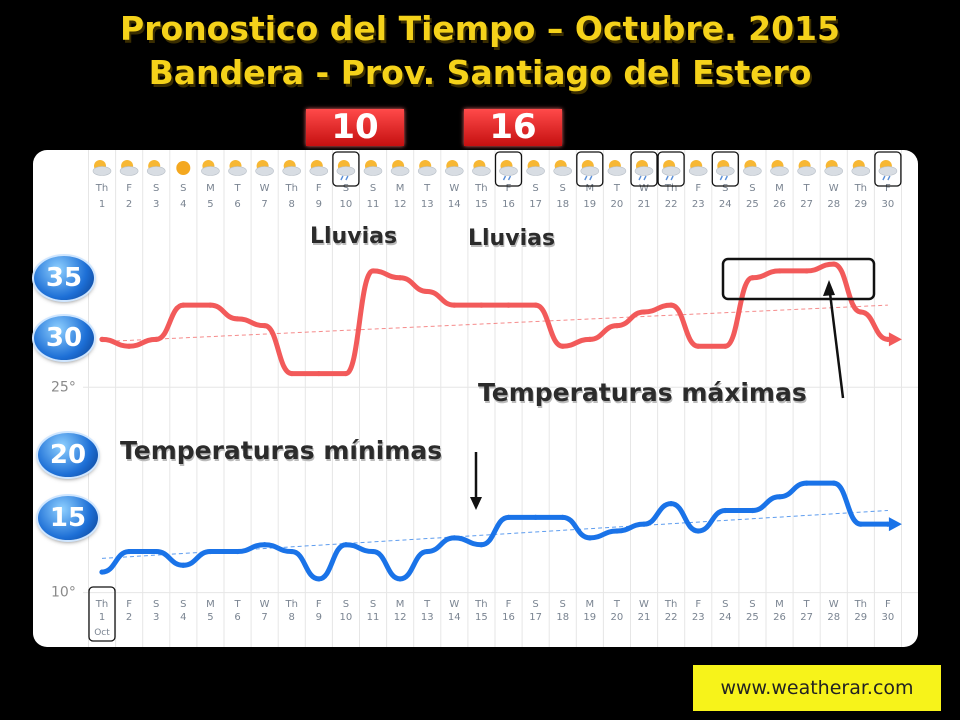 Image resolution: width=960 pixels, height=720 pixels. I want to click on temp-badge-20: 20, so click(68, 455).